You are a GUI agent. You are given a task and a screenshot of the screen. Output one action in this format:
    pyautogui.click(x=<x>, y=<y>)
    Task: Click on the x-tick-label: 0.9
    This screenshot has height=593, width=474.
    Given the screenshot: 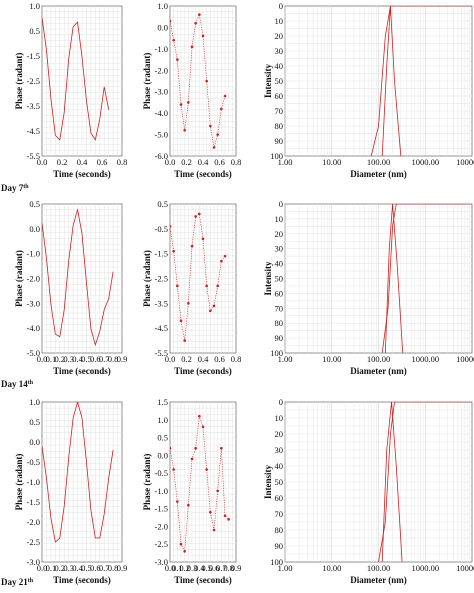 What is the action you would take?
    pyautogui.click(x=122, y=568)
    